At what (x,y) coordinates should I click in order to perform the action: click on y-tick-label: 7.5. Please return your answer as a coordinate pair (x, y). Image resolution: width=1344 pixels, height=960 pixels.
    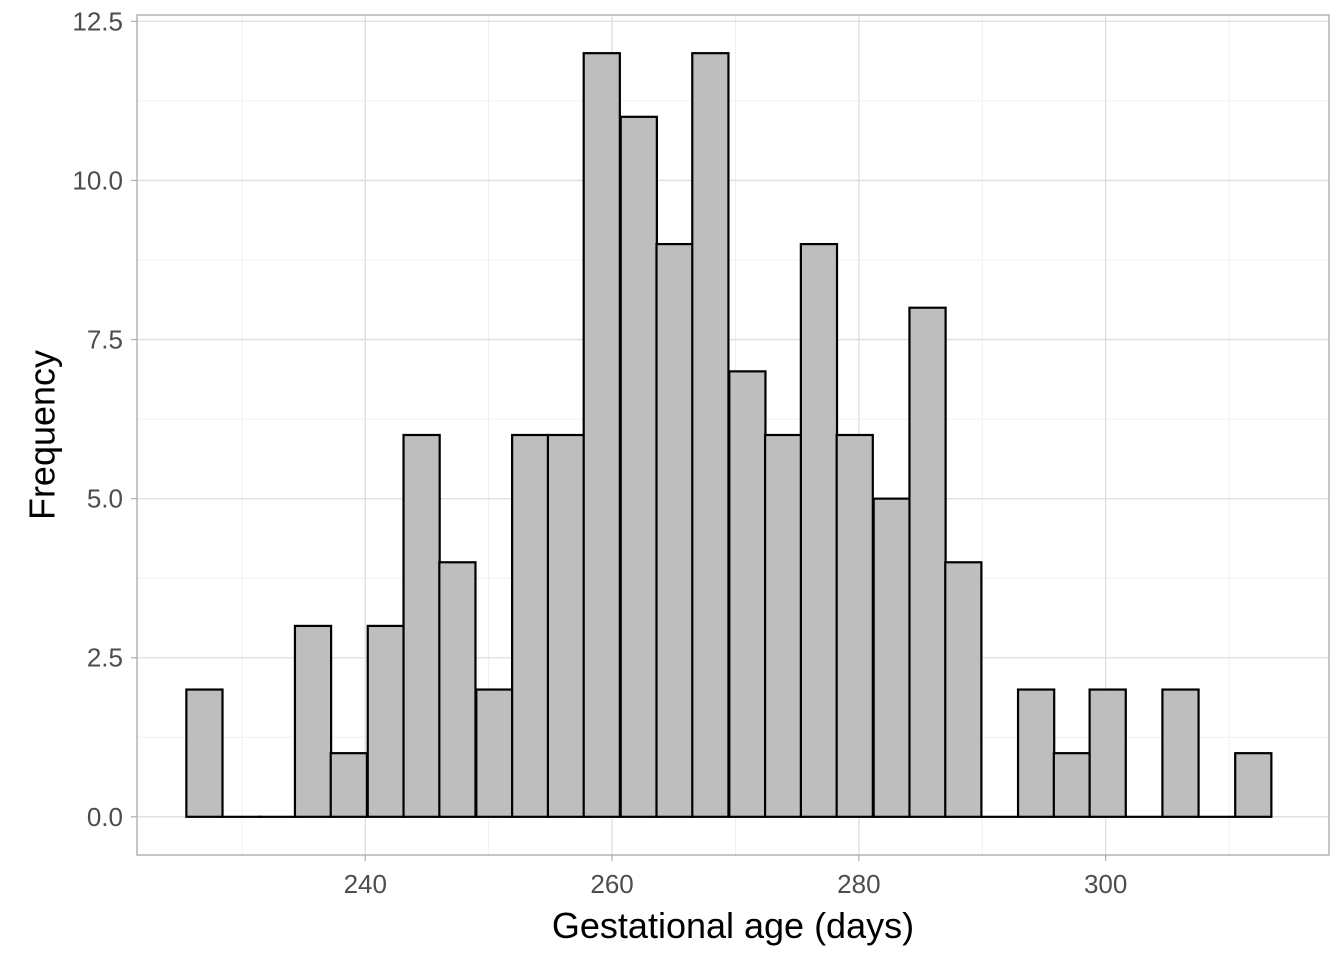
    Looking at the image, I should click on (105, 340).